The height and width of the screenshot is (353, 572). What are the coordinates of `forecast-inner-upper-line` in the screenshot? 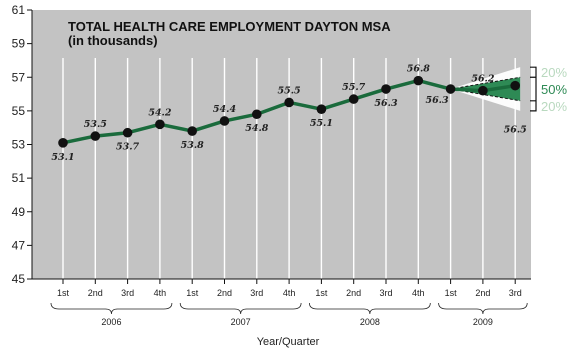 It's located at (485, 83).